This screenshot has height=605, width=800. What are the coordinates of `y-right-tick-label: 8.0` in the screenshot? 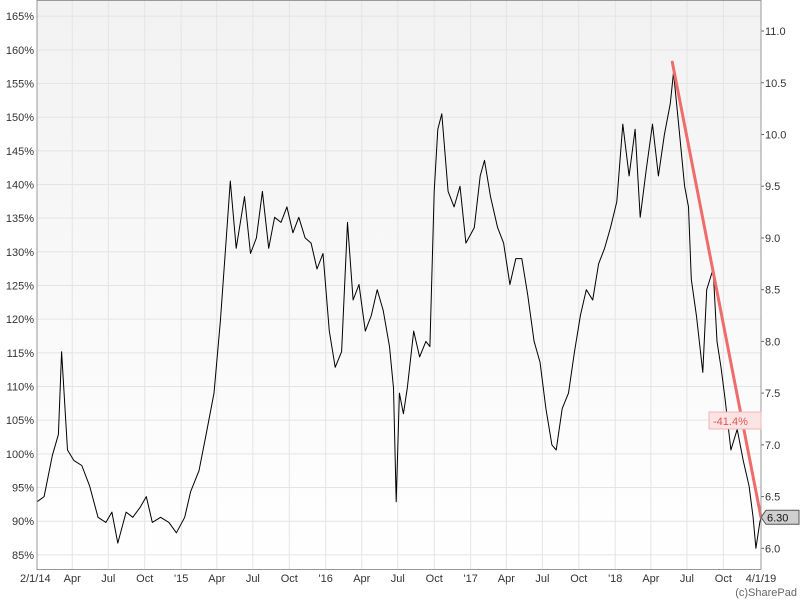 It's located at (772, 342).